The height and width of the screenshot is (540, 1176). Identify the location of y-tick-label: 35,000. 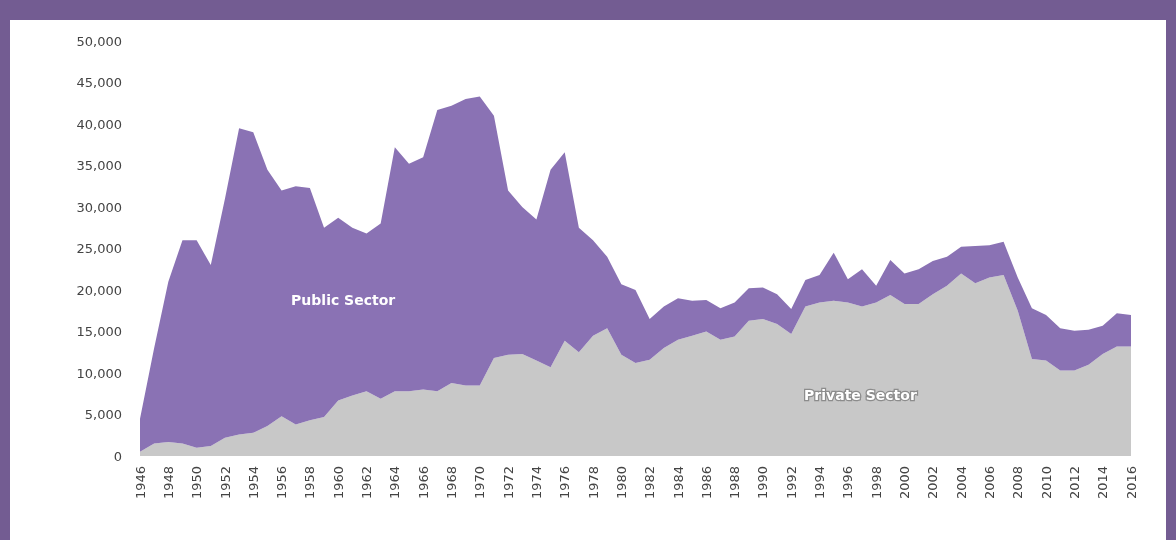
(99, 166).